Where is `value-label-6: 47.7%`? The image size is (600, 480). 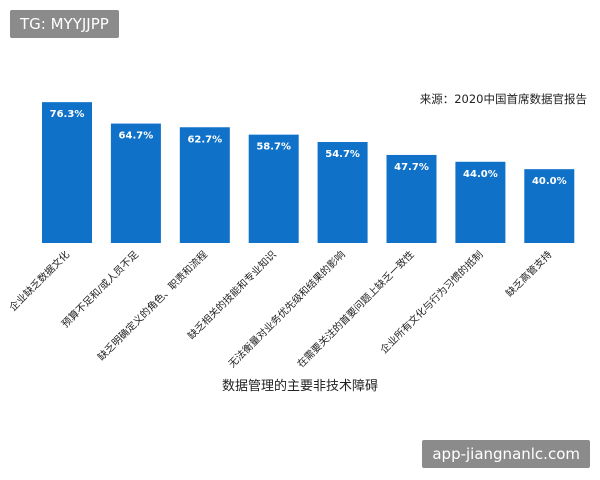 value-label-6: 47.7% is located at coordinates (411, 167).